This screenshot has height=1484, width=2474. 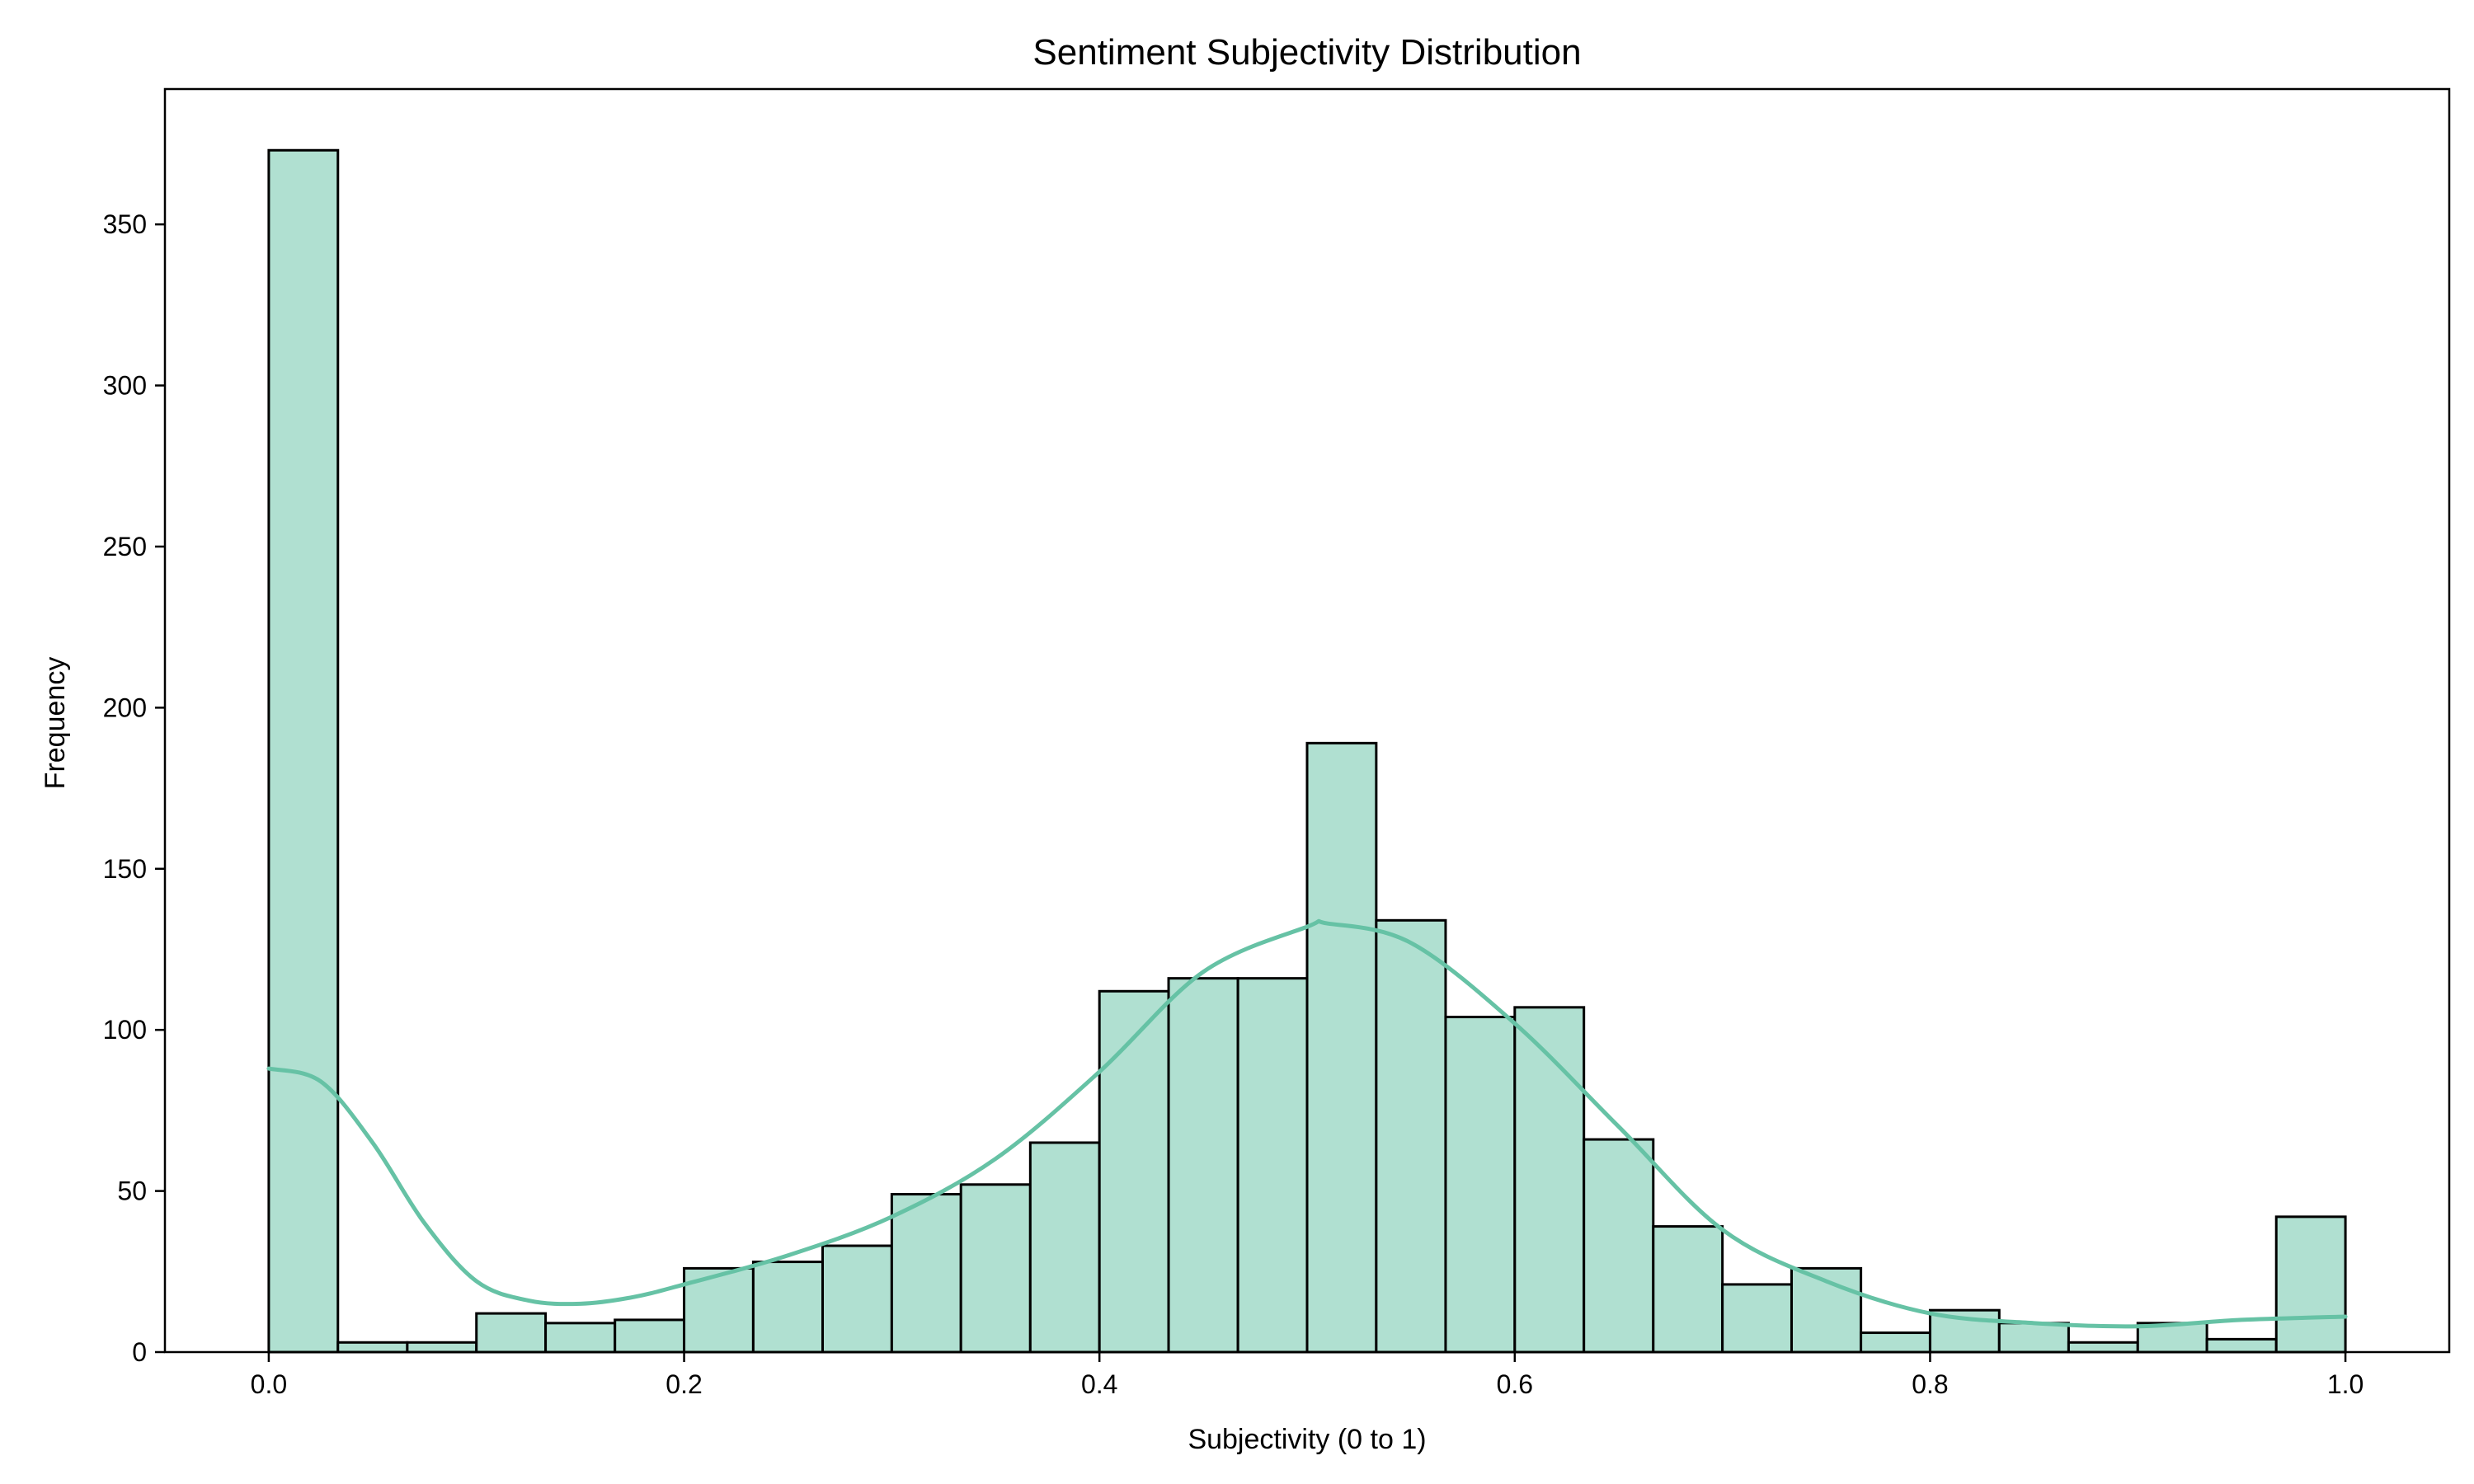 I want to click on y-tick-label: 0, so click(x=139, y=1352).